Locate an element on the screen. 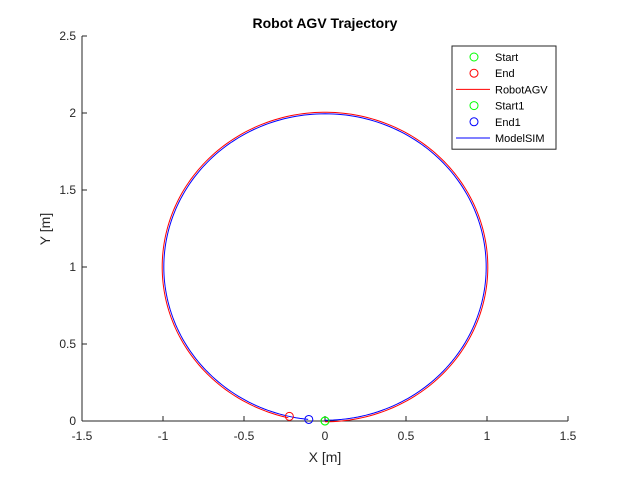 The image size is (628, 478). legend-label-start1: Start1 is located at coordinates (509, 107).